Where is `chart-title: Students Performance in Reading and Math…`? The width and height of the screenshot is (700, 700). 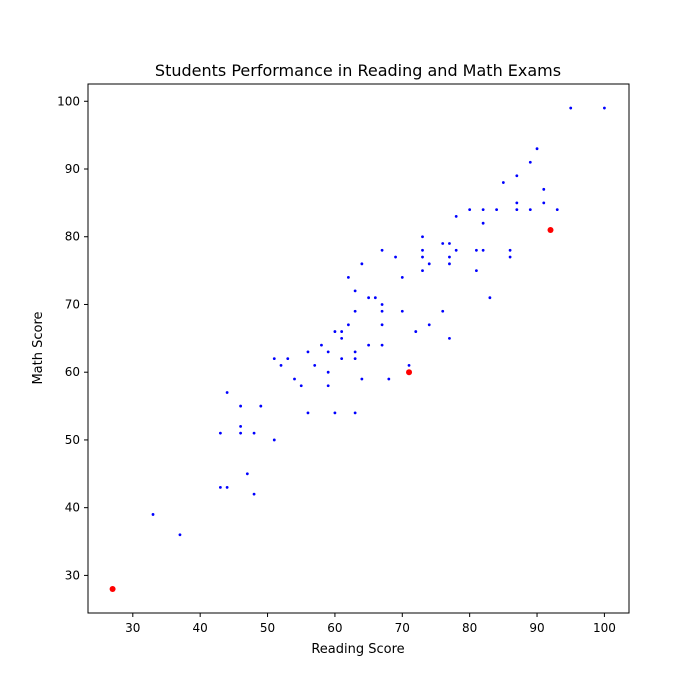
chart-title: Students Performance in Reading and Math… is located at coordinates (358, 70).